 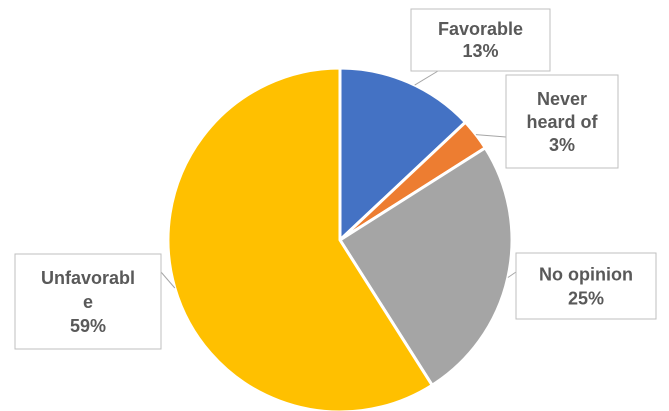 I want to click on data-label-text: No opinion, so click(x=586, y=275).